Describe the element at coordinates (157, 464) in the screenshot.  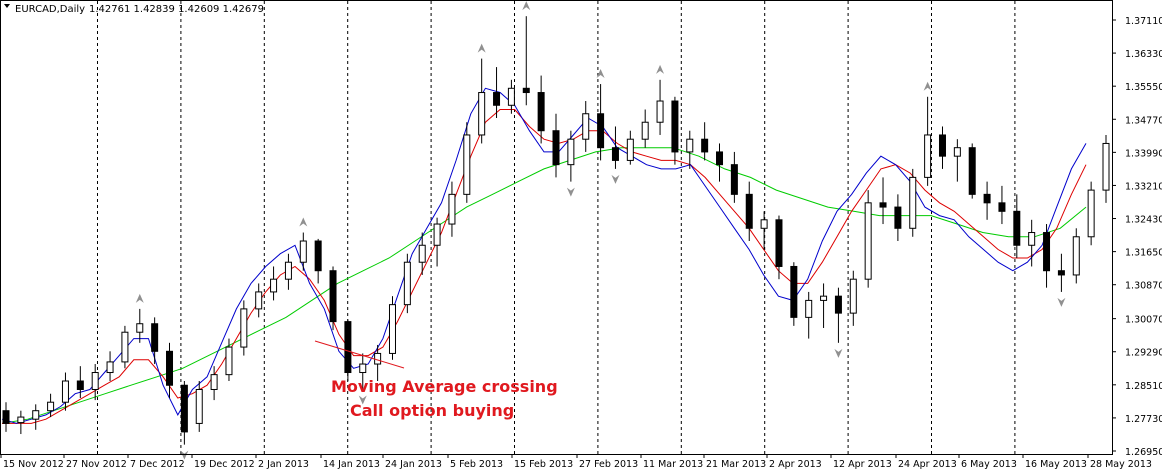
I see `x-tick-label: 7 Dec 2012` at that location.